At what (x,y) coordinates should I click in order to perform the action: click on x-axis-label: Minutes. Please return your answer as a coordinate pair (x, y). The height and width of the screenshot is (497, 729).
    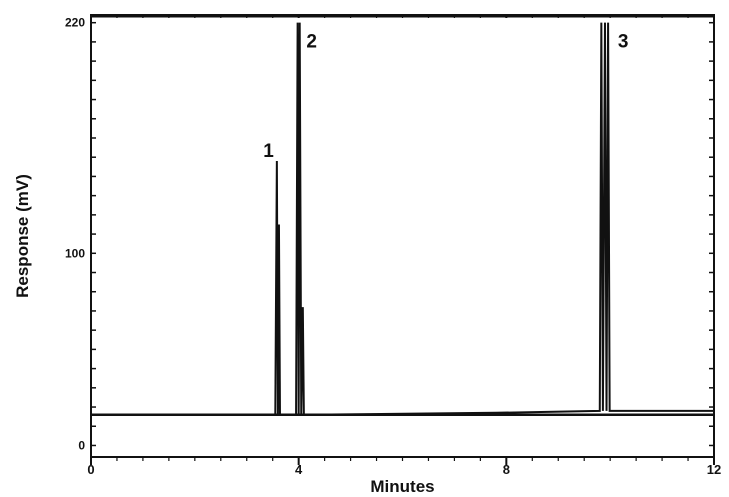
    Looking at the image, I should click on (402, 486).